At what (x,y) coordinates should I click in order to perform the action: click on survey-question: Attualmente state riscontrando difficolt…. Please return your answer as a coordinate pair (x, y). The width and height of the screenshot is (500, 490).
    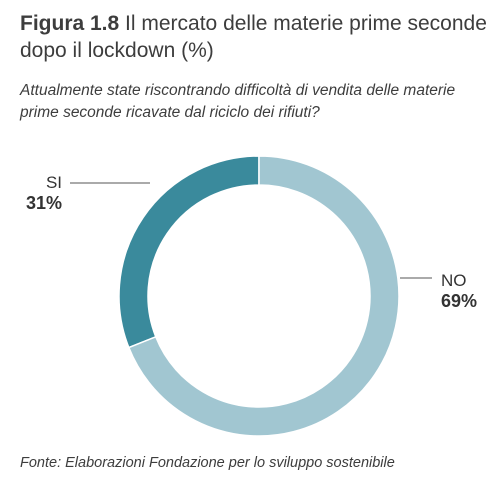
    Looking at the image, I should click on (238, 101).